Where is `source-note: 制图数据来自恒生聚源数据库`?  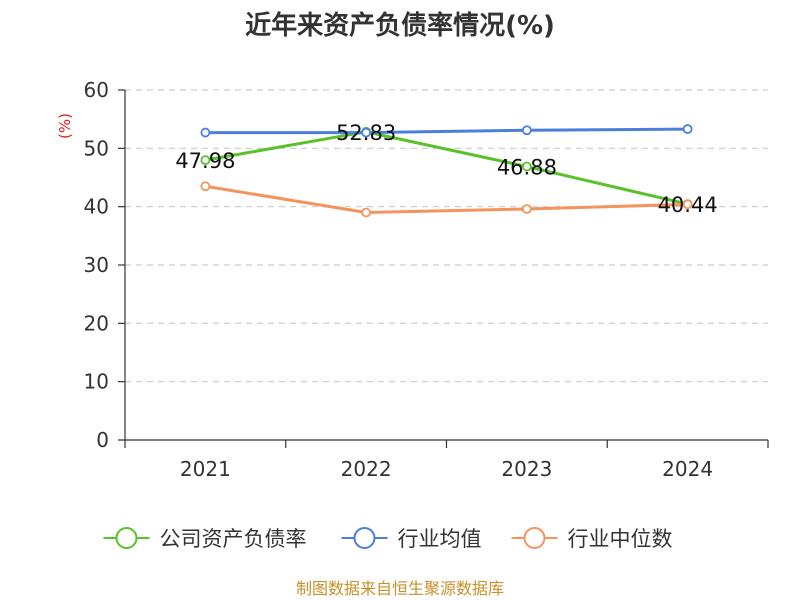 source-note: 制图数据来自恒生聚源数据库 is located at coordinates (400, 588).